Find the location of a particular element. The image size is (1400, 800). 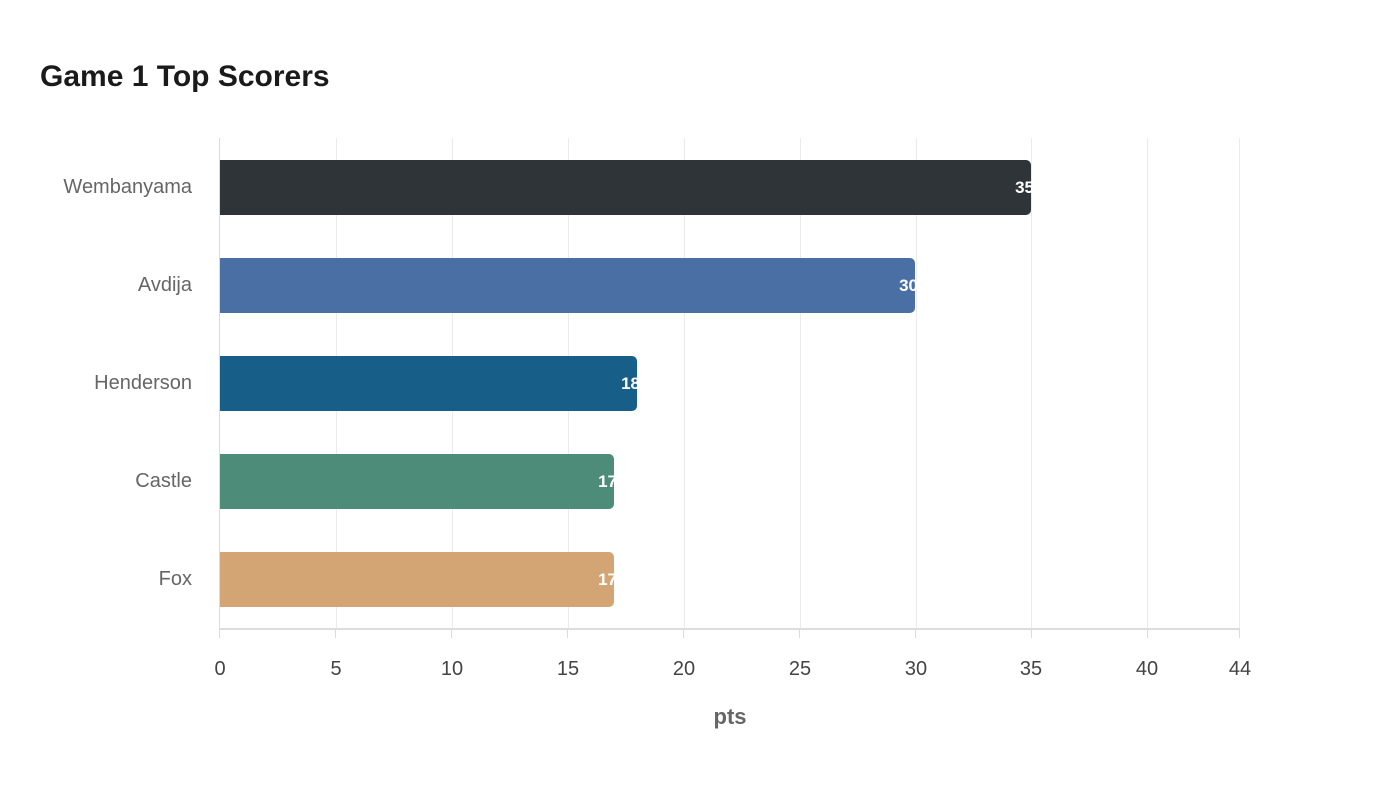

x-tick-label: 10 is located at coordinates (452, 669).